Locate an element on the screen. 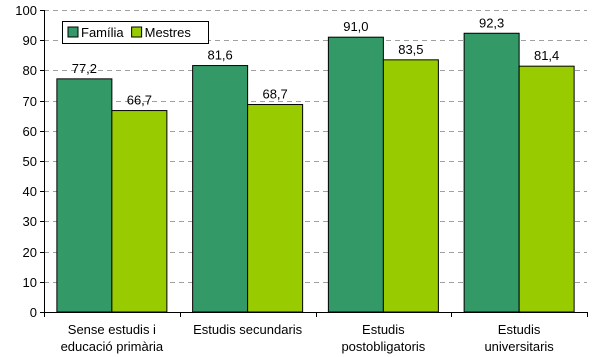 This screenshot has height=357, width=597. legend-label: Mestres is located at coordinates (168, 32).